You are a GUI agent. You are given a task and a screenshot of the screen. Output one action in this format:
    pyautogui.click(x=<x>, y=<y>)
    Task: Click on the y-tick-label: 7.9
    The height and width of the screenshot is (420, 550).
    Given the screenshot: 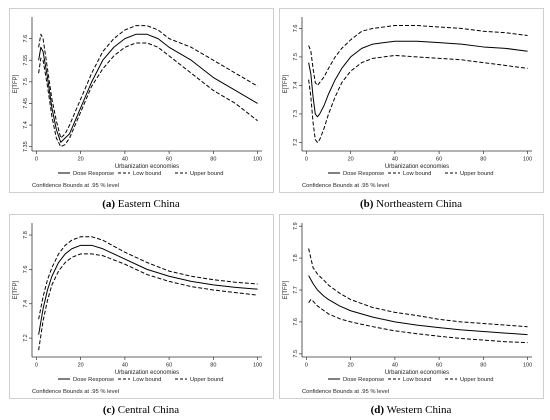 What is the action you would take?
    pyautogui.click(x=296, y=226)
    